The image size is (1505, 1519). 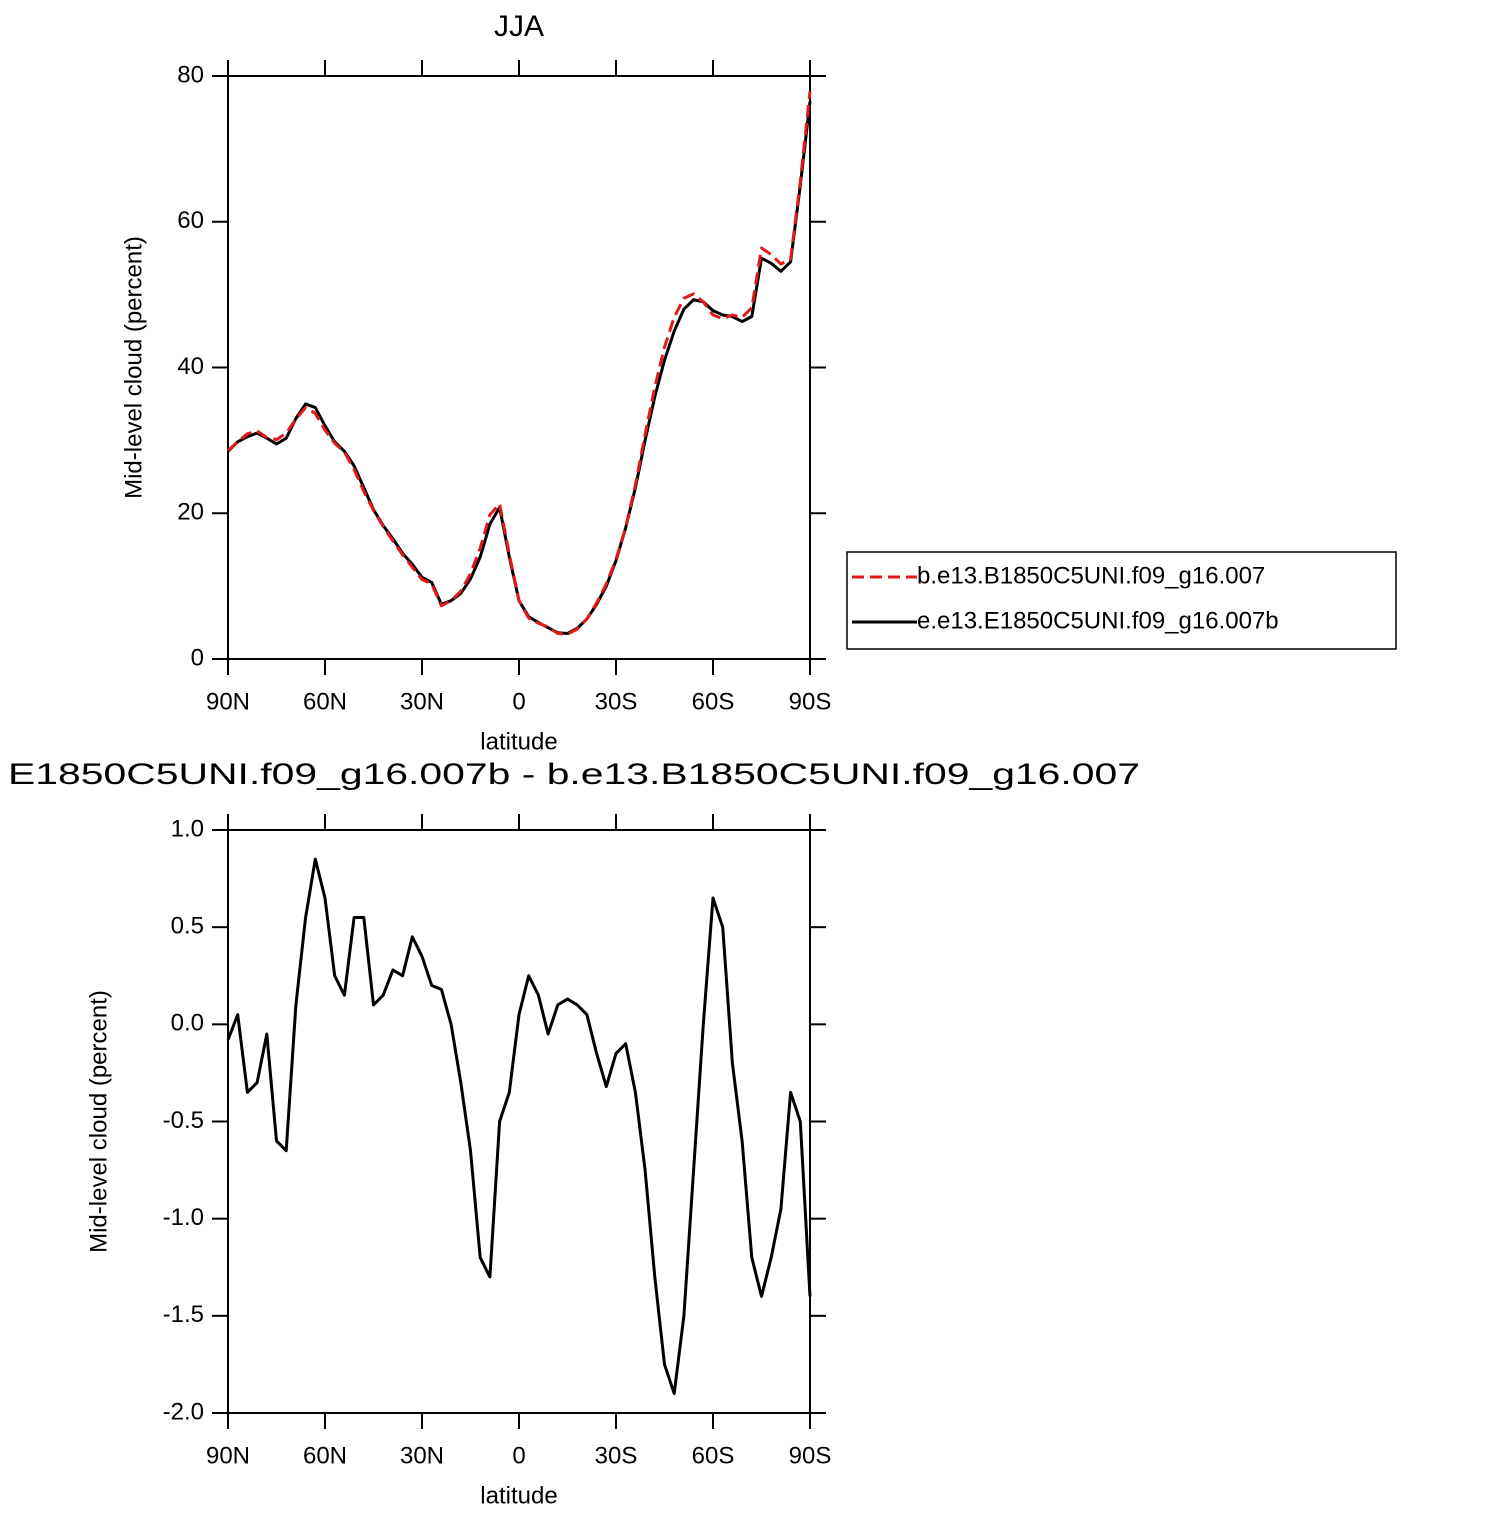 I want to click on y-tick-label: 0.0, so click(x=187, y=1023).